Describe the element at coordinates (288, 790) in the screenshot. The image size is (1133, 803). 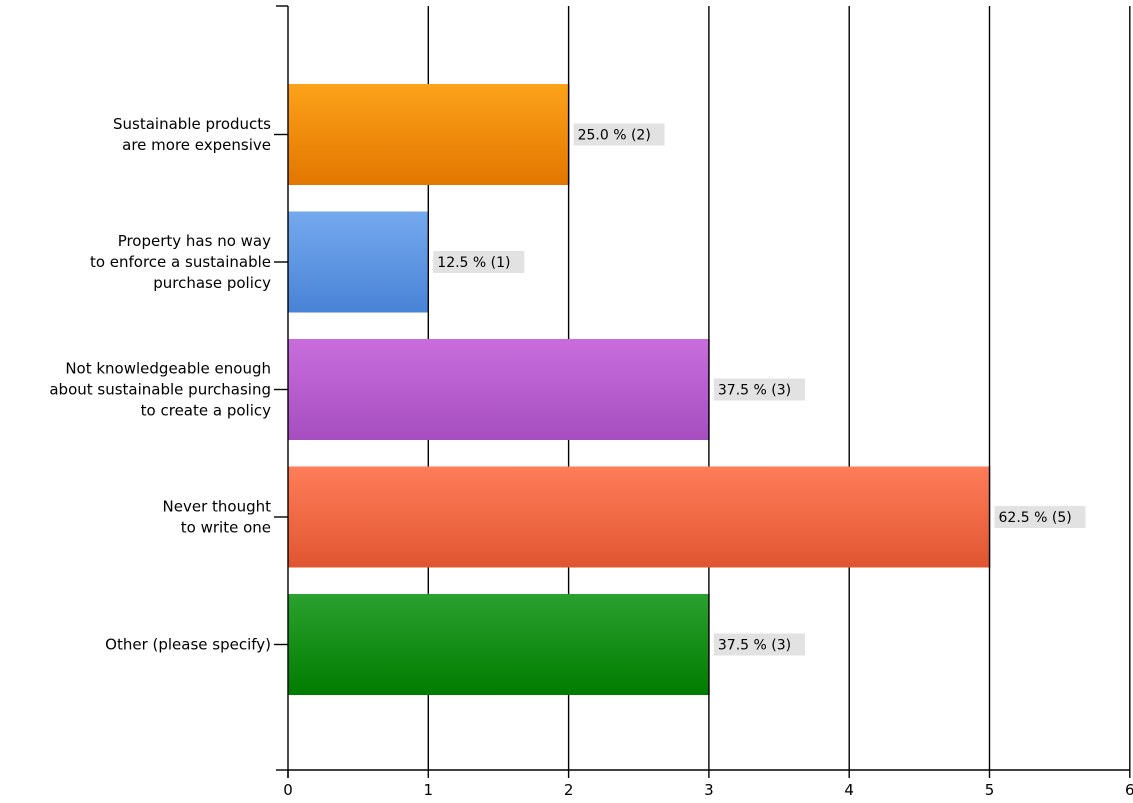
I see `x-tick-label-0: 0` at that location.